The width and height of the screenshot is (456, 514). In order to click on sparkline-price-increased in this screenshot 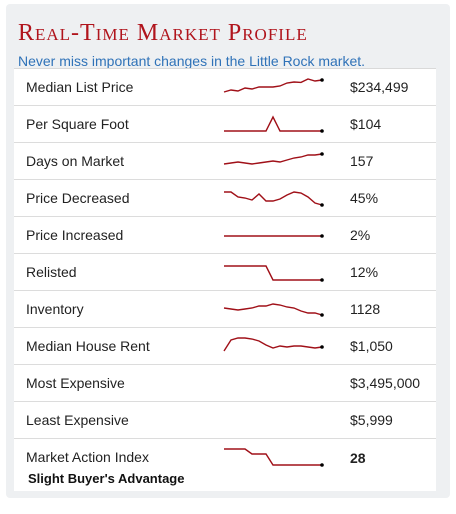, I will do `click(274, 236)`.